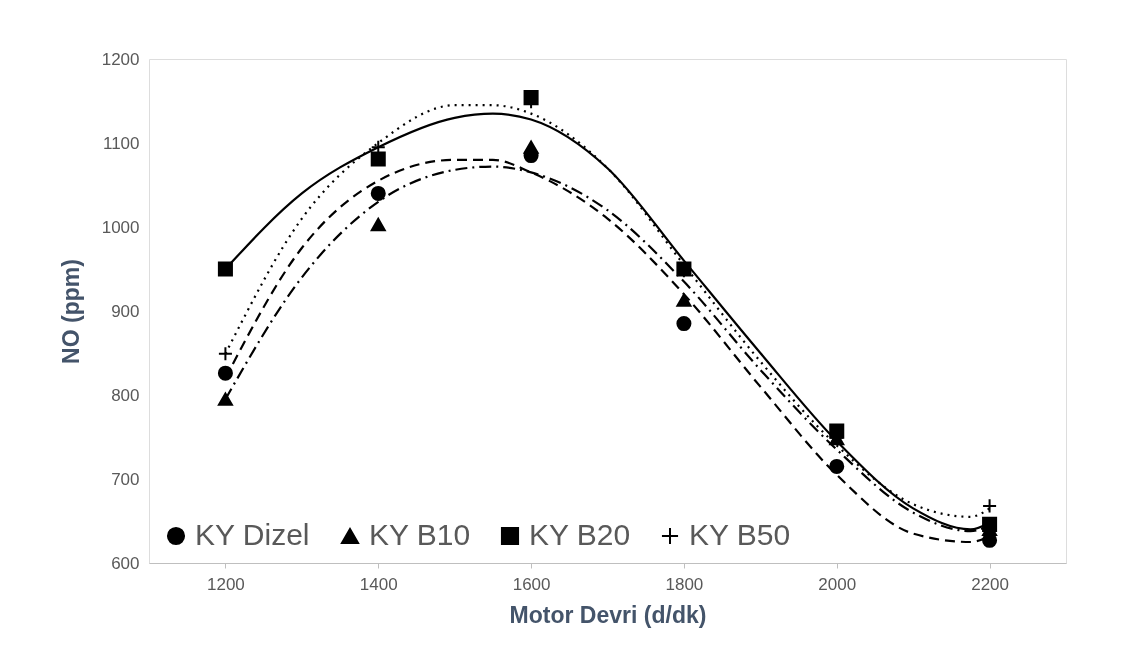  I want to click on x-tick-label: 1800, so click(684, 584).